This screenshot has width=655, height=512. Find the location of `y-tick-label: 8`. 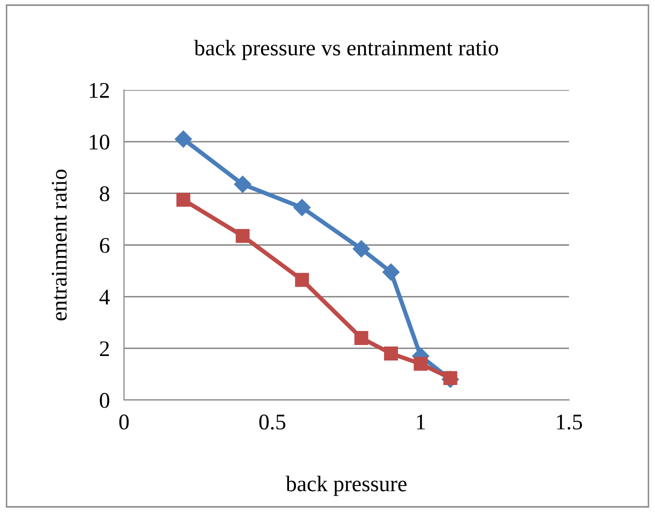

y-tick-label: 8 is located at coordinates (105, 194).